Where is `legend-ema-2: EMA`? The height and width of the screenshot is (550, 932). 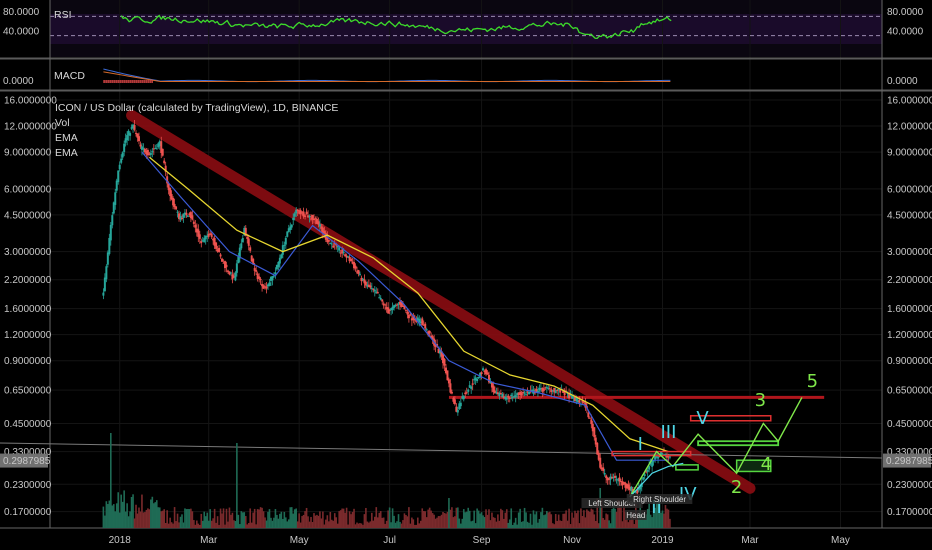
legend-ema-2: EMA is located at coordinates (66, 153).